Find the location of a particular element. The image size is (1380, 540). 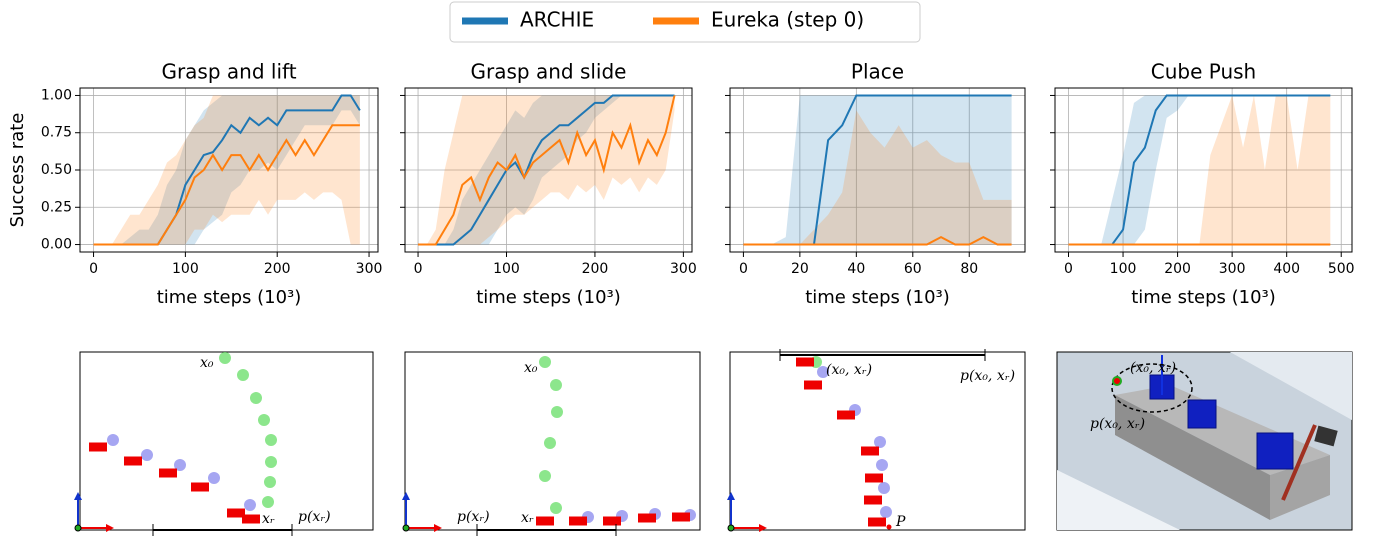

diagram-label: p(x₀, xᵣ) is located at coordinates (1117, 424).